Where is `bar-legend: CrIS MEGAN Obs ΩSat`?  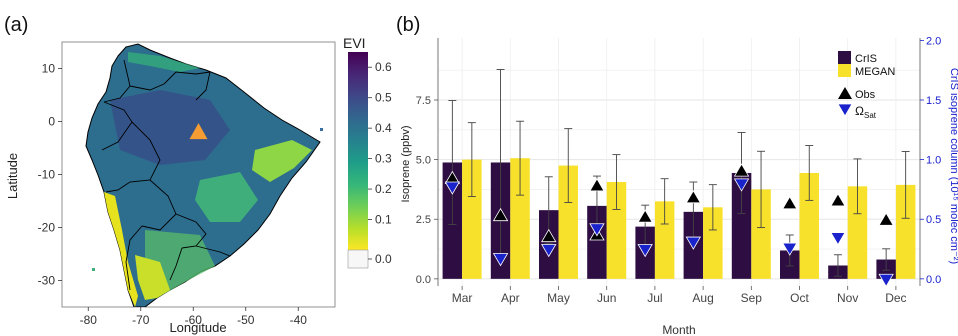
bar-legend: CrIS MEGAN Obs ΩSat is located at coordinates (866, 85).